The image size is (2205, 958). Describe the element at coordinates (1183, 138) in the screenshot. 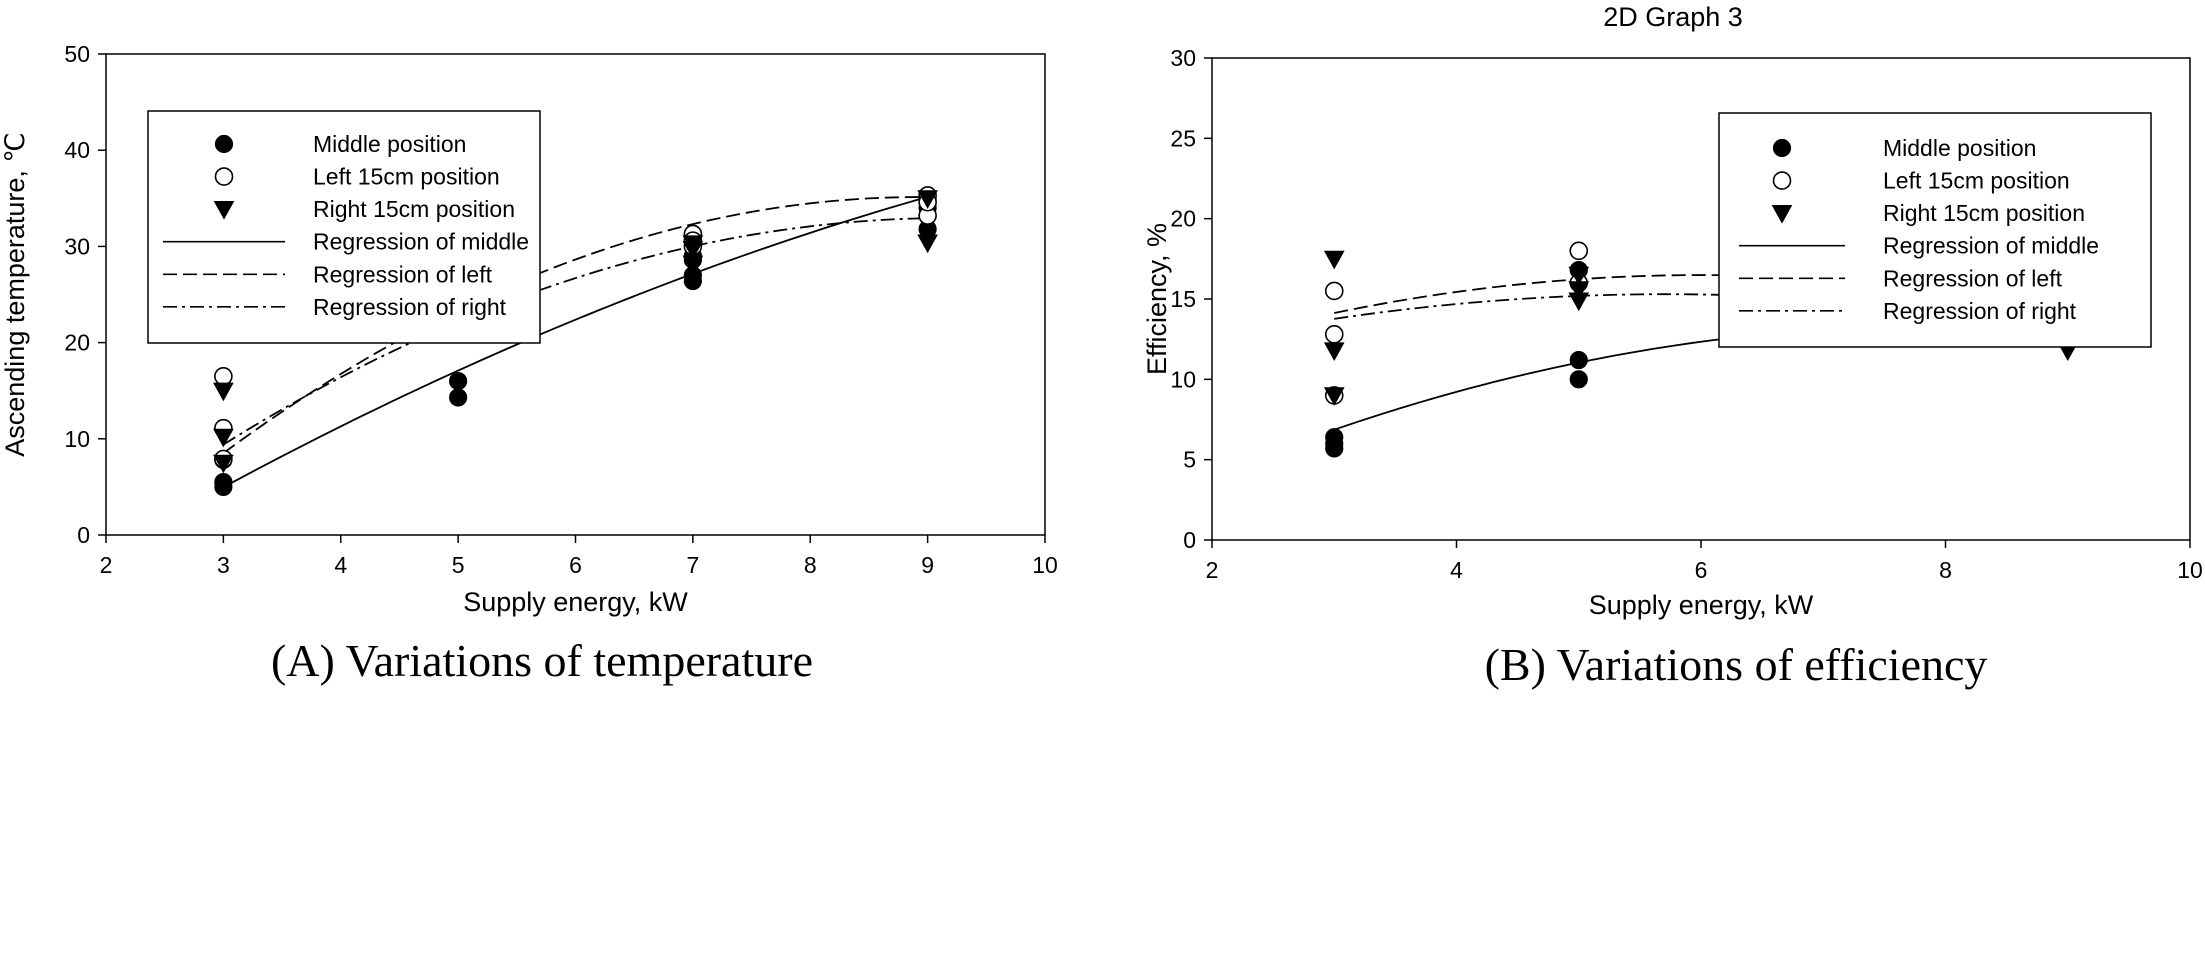

I see `y-tick-label: 25` at that location.